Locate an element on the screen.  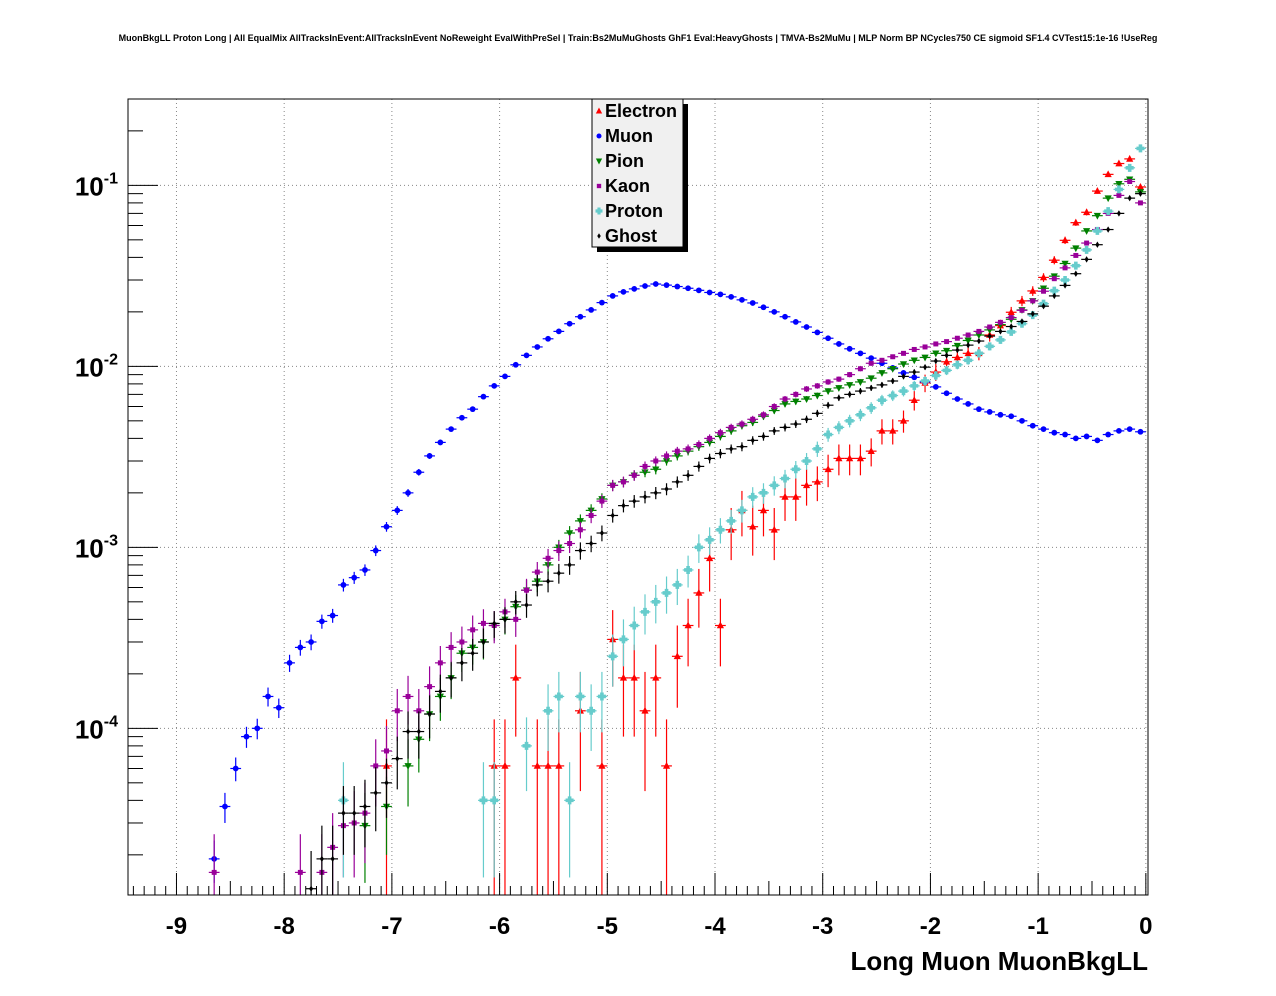
legend-label: Muon is located at coordinates (629, 136).